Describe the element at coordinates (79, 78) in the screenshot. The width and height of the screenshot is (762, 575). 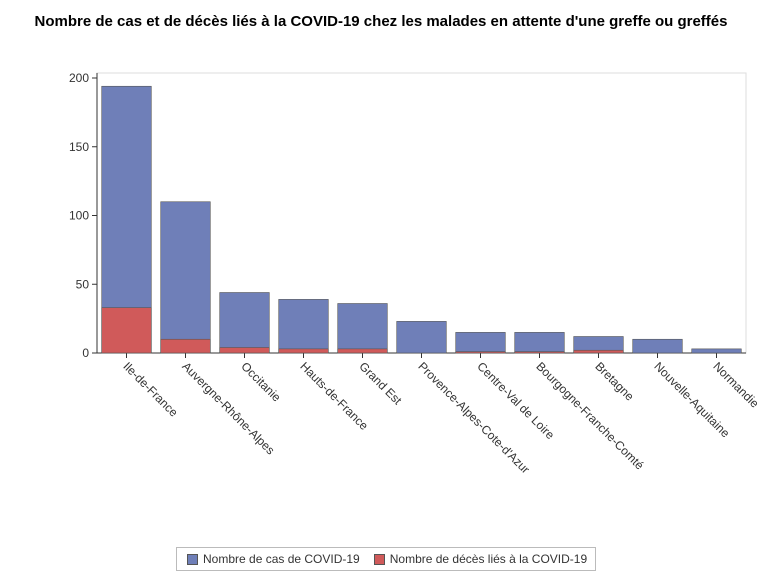
I see `y-tick-label: 200` at that location.